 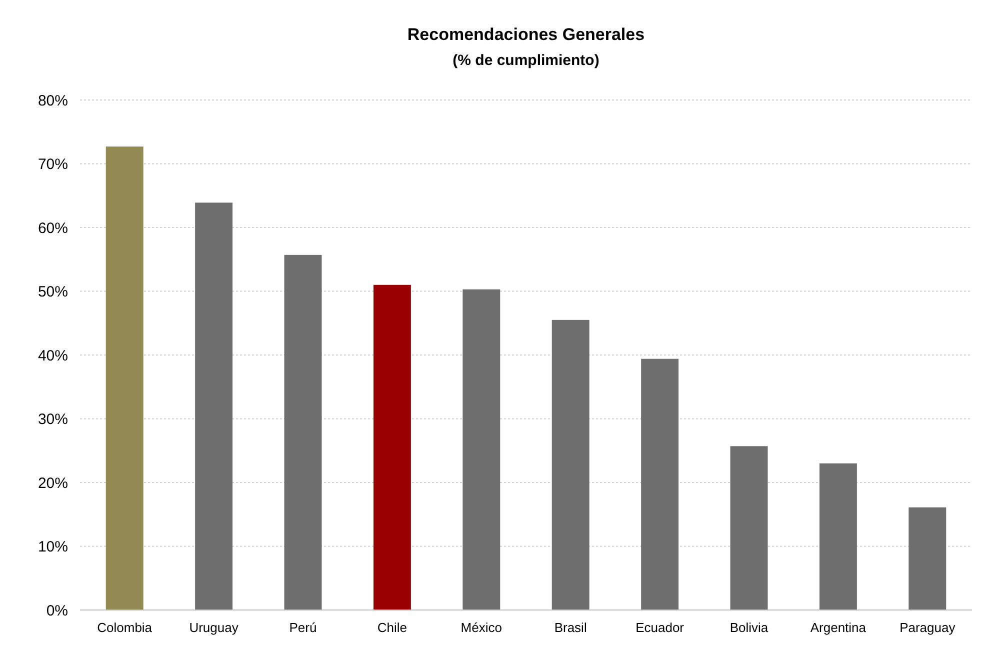 I want to click on x-tick-label: Brasil, so click(x=570, y=627).